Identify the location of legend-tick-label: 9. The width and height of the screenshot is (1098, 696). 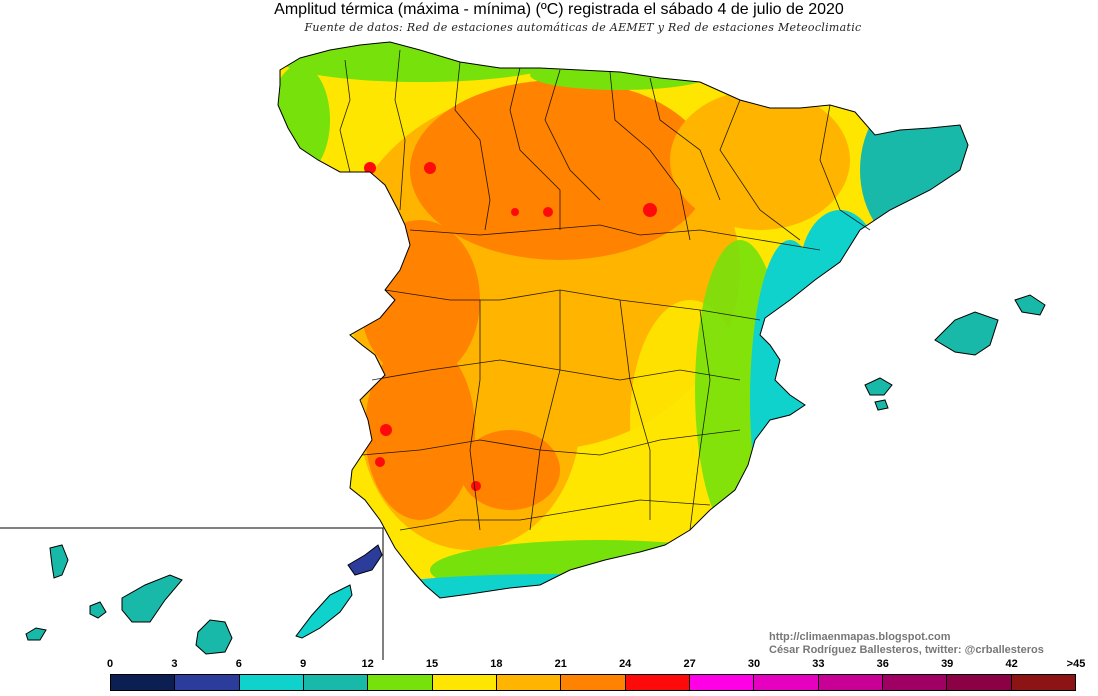
(303, 664).